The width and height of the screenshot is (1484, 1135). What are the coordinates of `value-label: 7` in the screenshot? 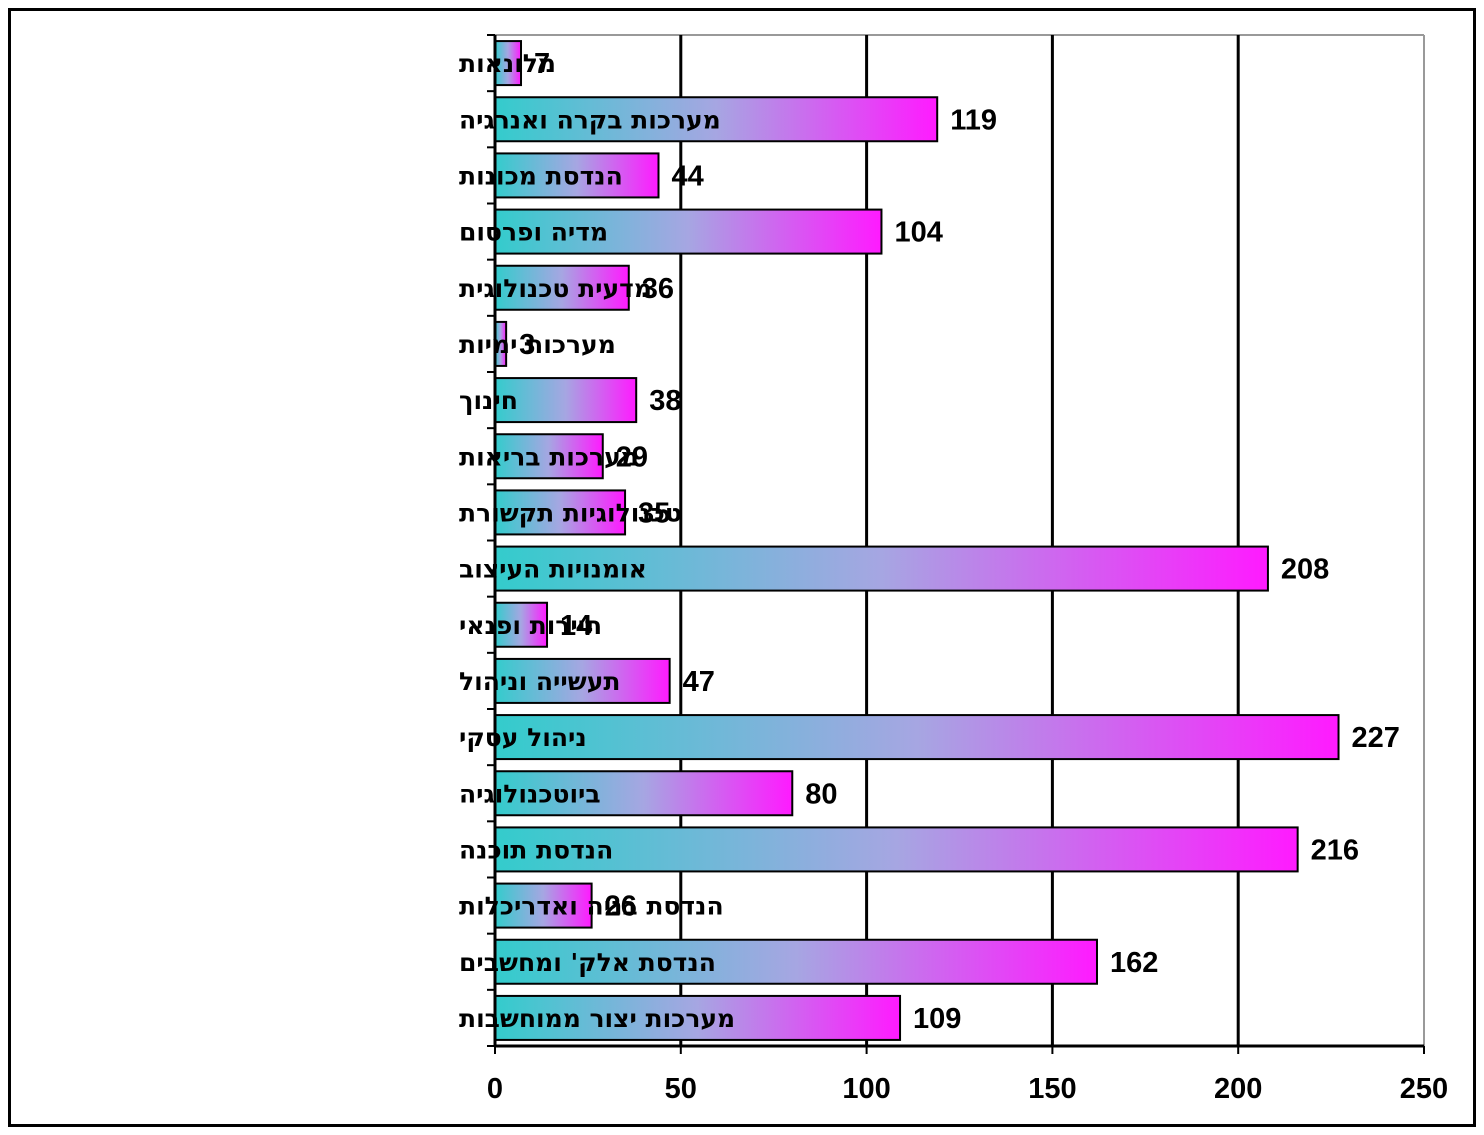 It's located at (542, 64).